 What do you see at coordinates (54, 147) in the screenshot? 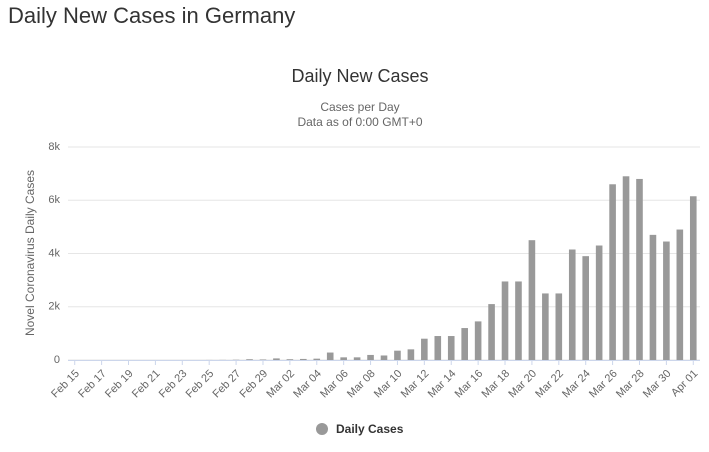
I see `y-tick-label: 8k` at bounding box center [54, 147].